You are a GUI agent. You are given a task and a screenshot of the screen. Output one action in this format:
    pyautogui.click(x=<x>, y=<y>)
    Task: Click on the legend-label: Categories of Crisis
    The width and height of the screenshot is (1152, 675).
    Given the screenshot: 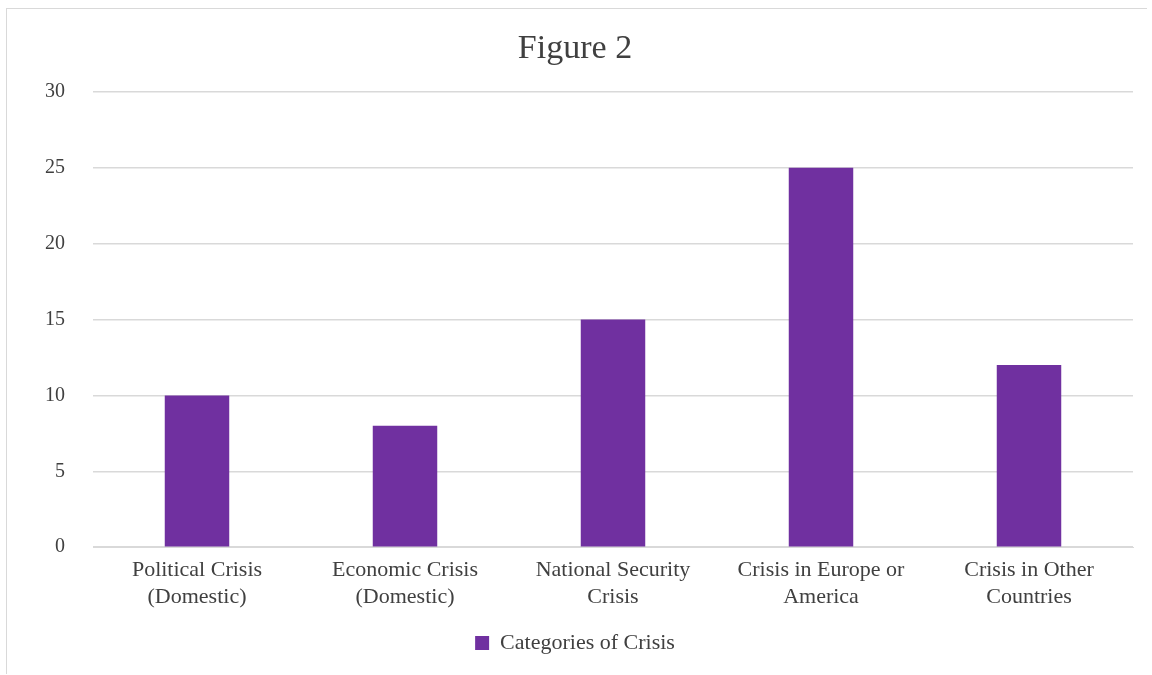 What is the action you would take?
    pyautogui.click(x=587, y=641)
    